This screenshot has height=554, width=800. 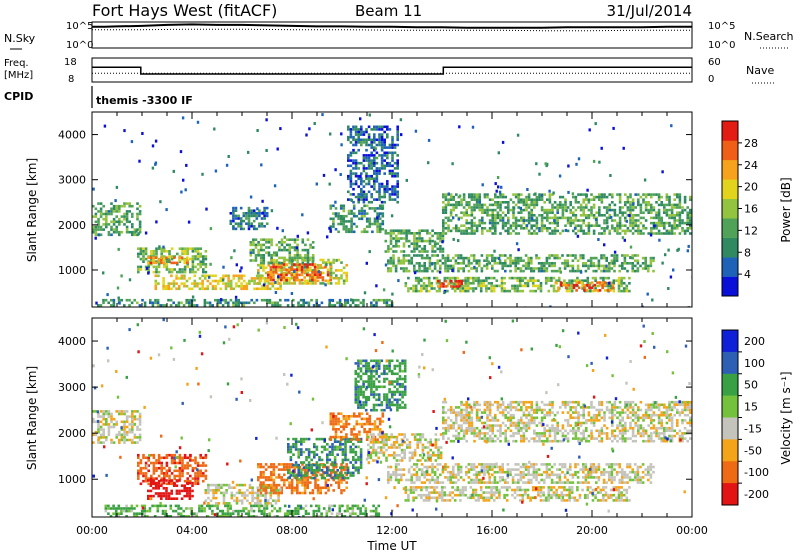 What do you see at coordinates (182, 498) in the screenshot?
I see `echo-cell-r2` at bounding box center [182, 498].